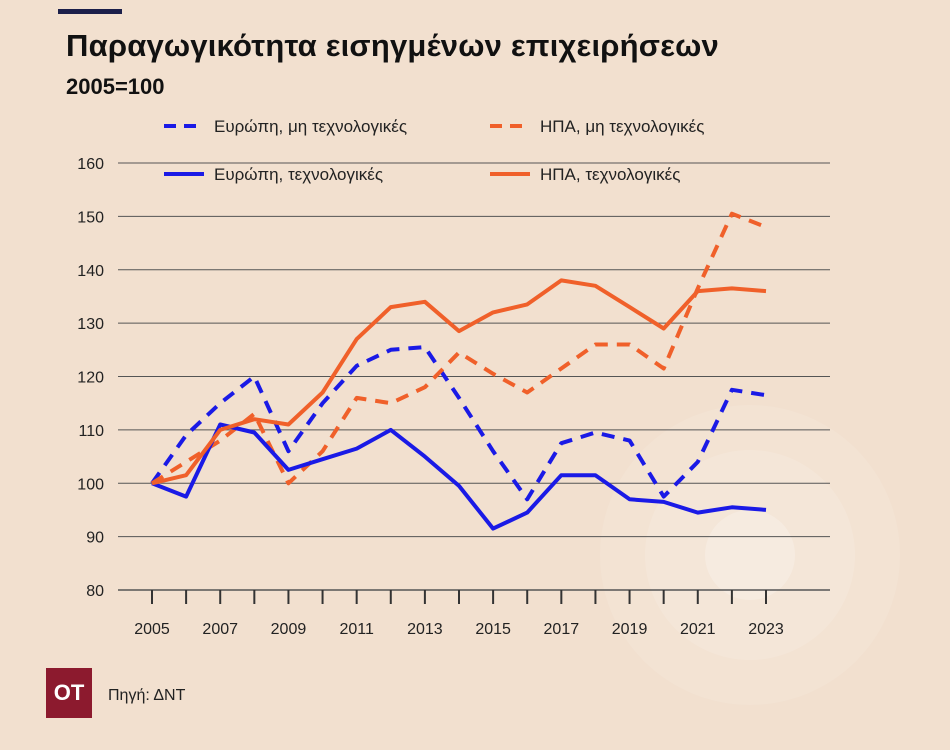 The width and height of the screenshot is (950, 750). What do you see at coordinates (750, 555) in the screenshot?
I see `decorative-circles` at bounding box center [750, 555].